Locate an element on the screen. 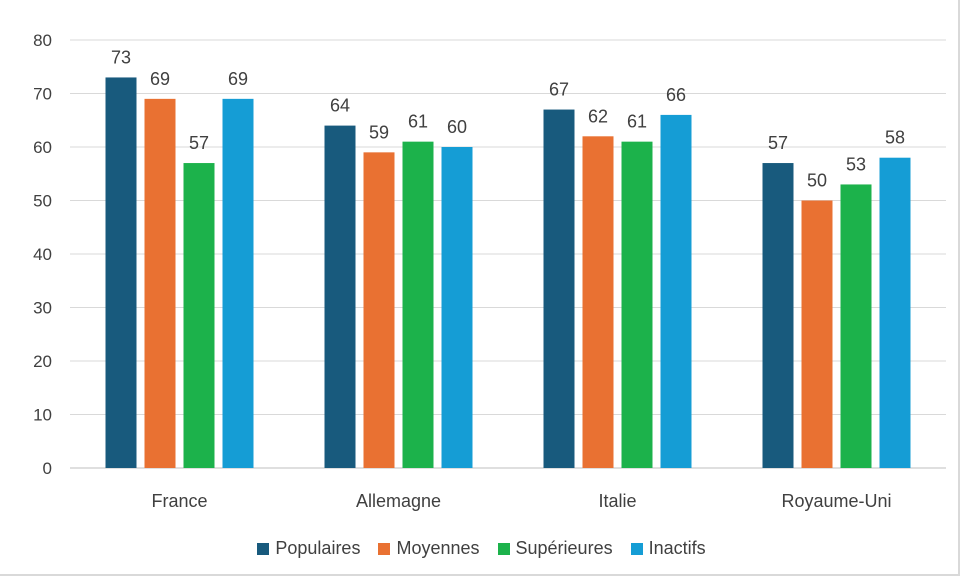 This screenshot has height=582, width=963. legend-item: Moyennes is located at coordinates (429, 548).